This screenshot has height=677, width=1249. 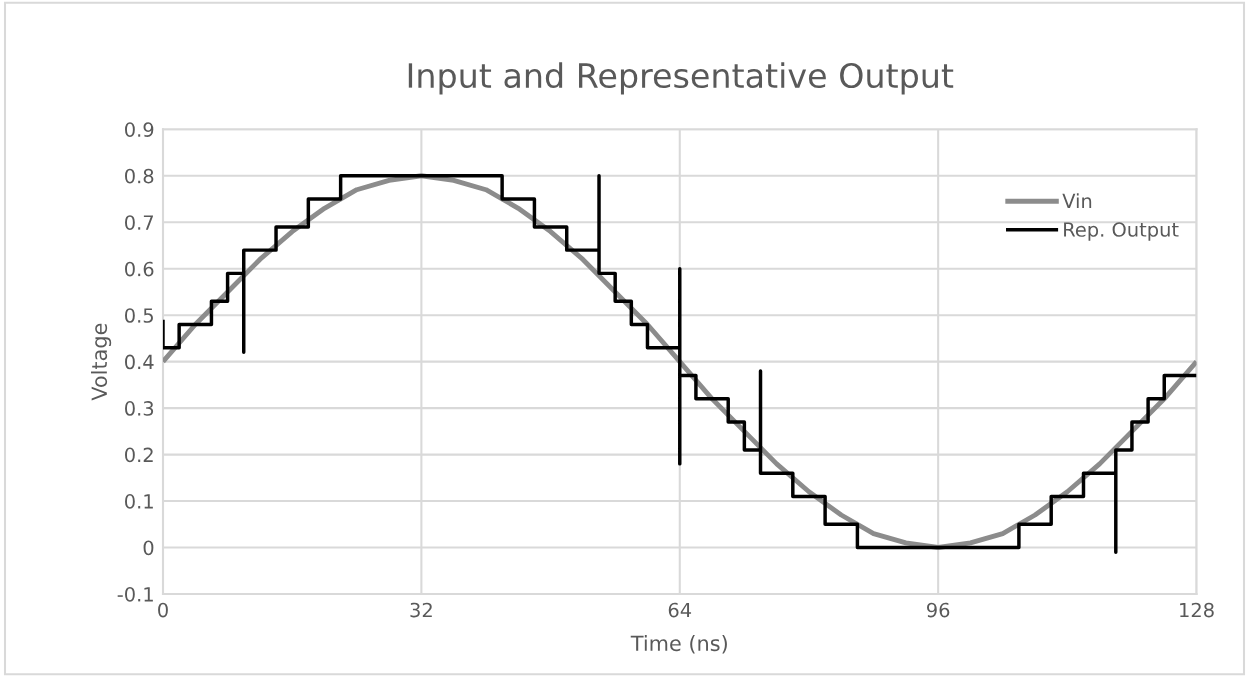 What do you see at coordinates (1121, 231) in the screenshot?
I see `legend-label: Rep. Output` at bounding box center [1121, 231].